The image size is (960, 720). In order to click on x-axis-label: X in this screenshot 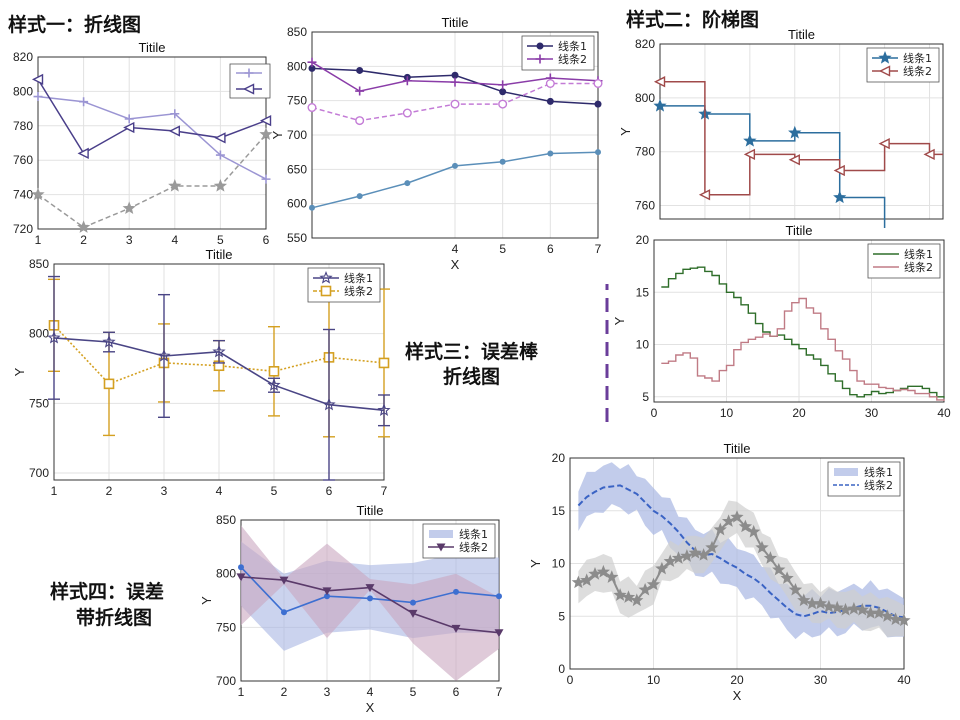, I will do `click(455, 264)`.